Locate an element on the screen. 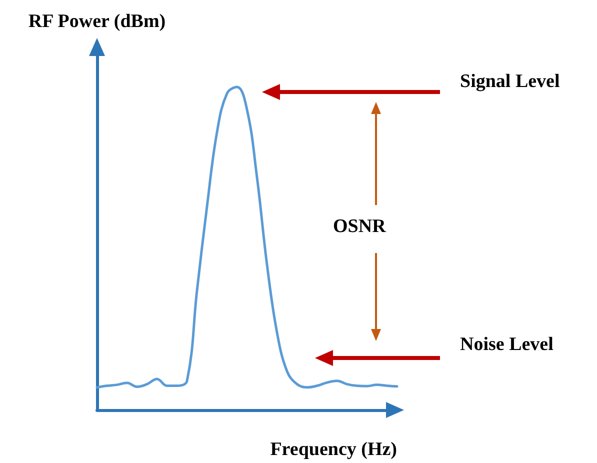 The width and height of the screenshot is (597, 463). x-axis-title: Frequency (Hz) is located at coordinates (333, 449).